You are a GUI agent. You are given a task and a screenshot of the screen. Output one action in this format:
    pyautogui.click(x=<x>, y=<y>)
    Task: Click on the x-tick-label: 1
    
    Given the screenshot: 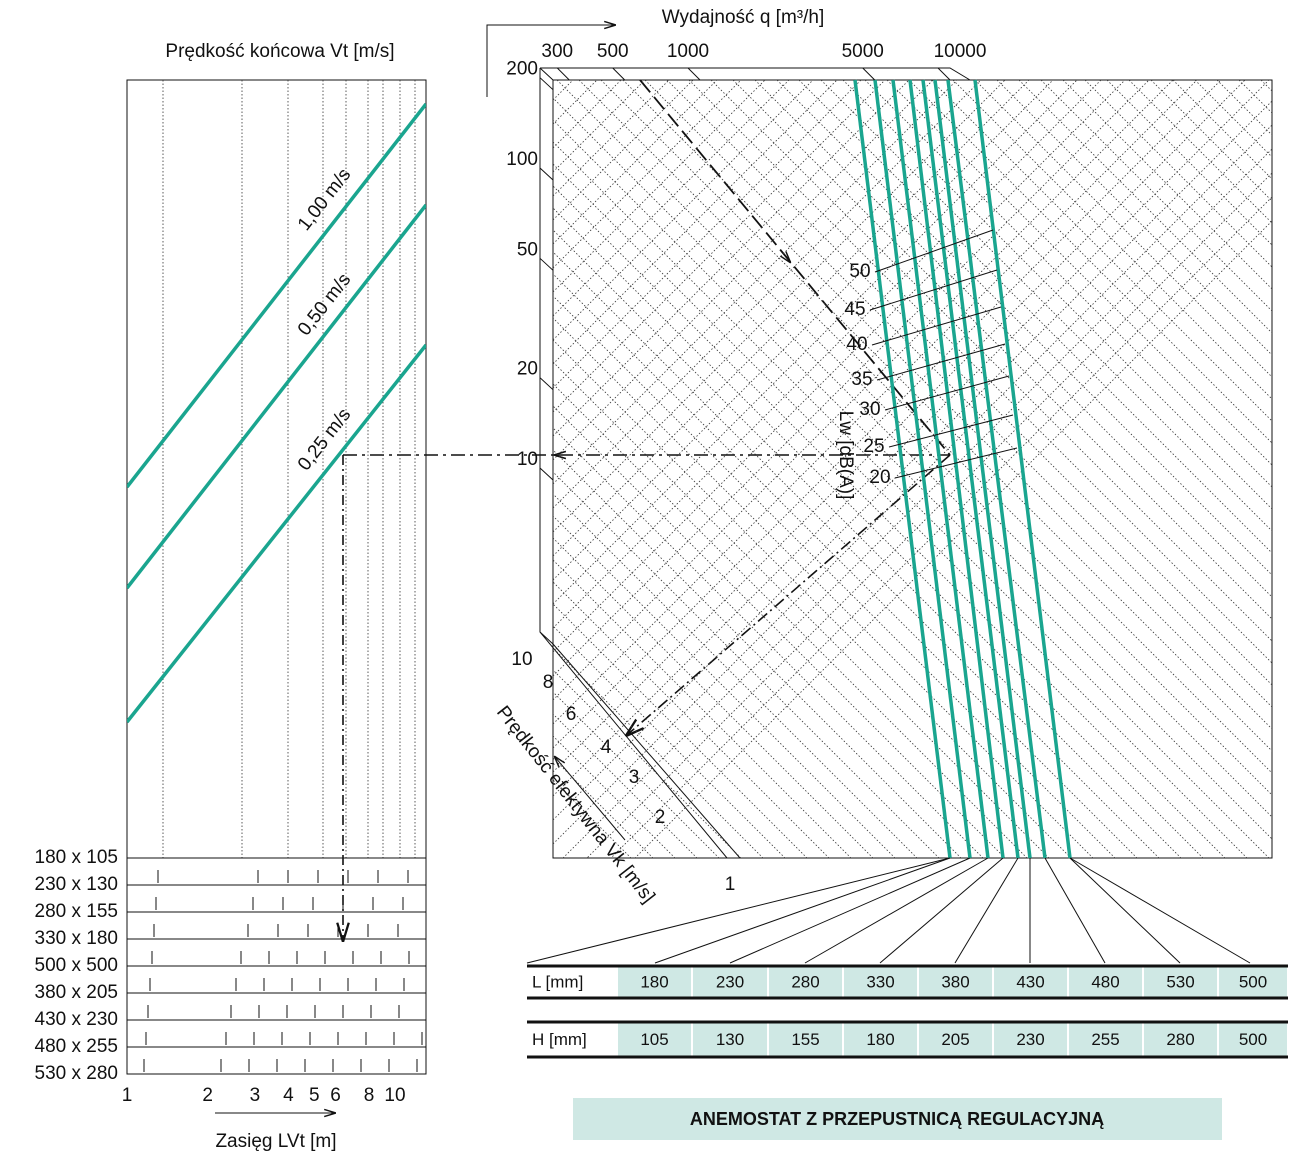 What is the action you would take?
    pyautogui.click(x=127, y=1095)
    